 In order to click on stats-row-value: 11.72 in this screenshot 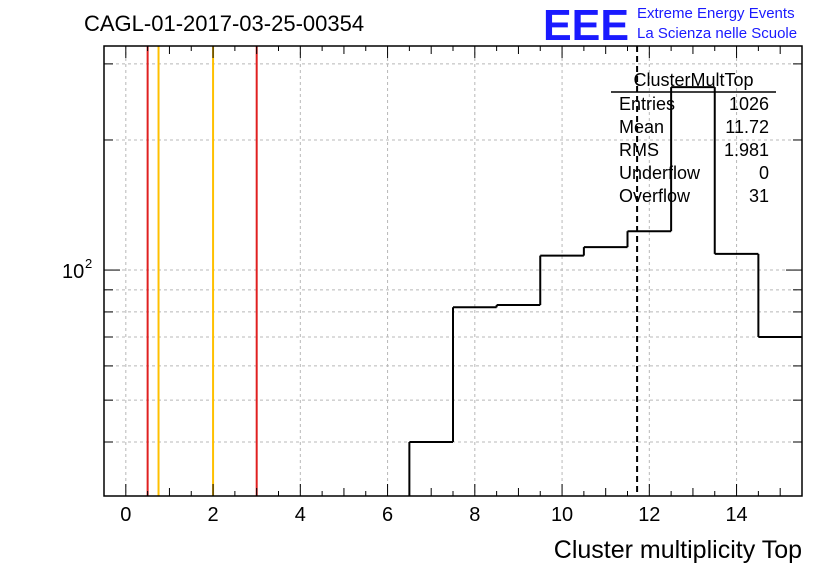, I will do `click(747, 127)`.